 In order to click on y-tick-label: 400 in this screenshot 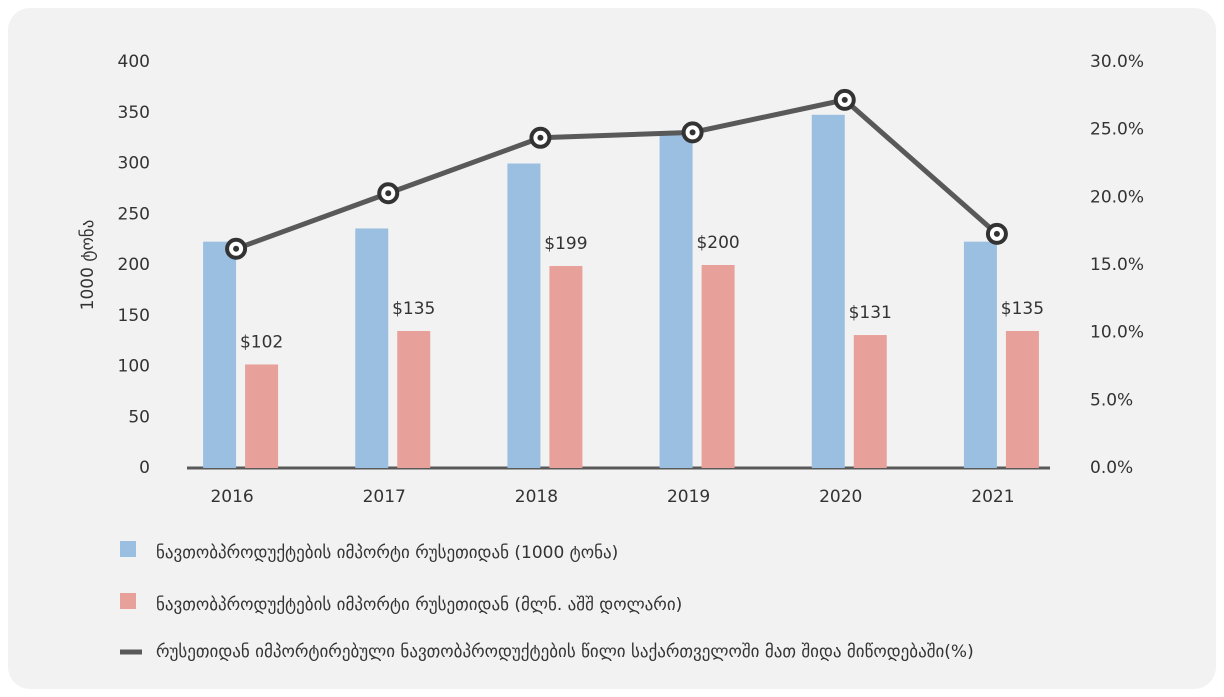, I will do `click(134, 62)`.